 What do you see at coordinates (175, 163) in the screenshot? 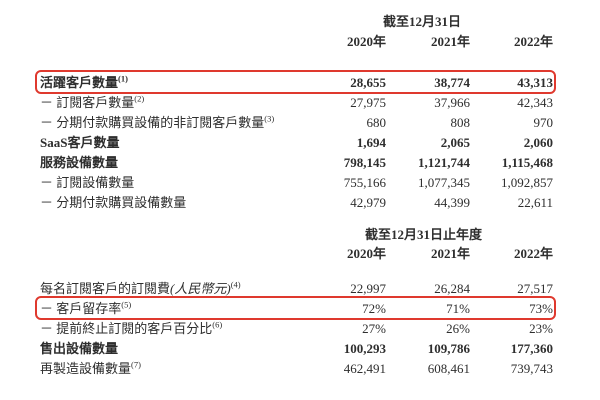
I see `row-label: 服務設備數量` at bounding box center [175, 163].